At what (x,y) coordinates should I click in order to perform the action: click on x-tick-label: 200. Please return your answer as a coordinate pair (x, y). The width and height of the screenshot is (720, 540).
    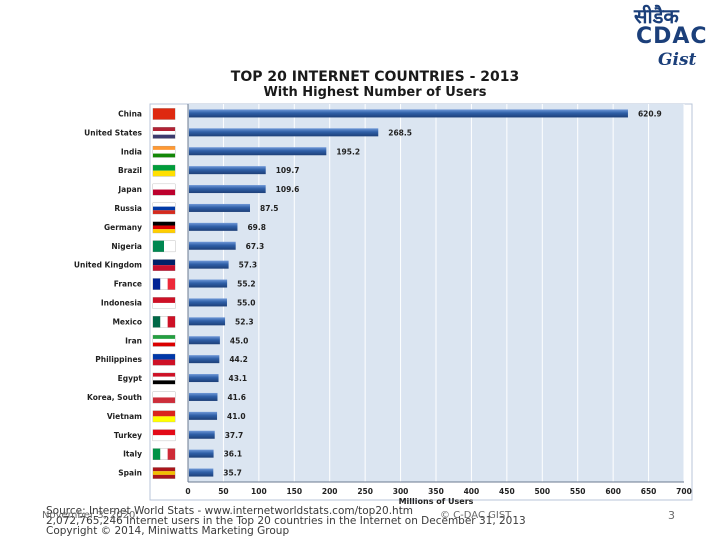
    Looking at the image, I should click on (330, 491).